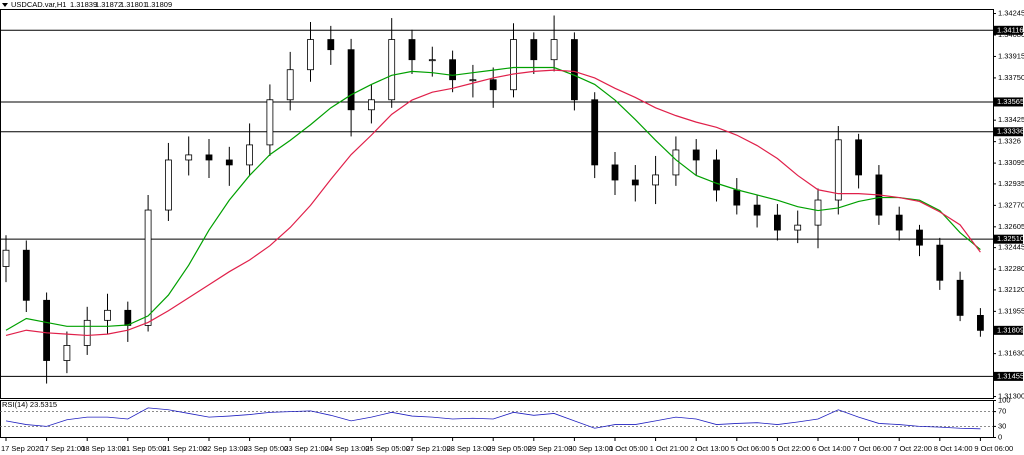  I want to click on x-tick-label: 17 Sep 2020, so click(22, 448).